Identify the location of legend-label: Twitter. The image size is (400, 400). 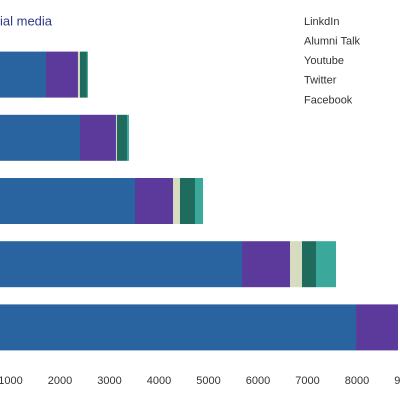
(320, 81).